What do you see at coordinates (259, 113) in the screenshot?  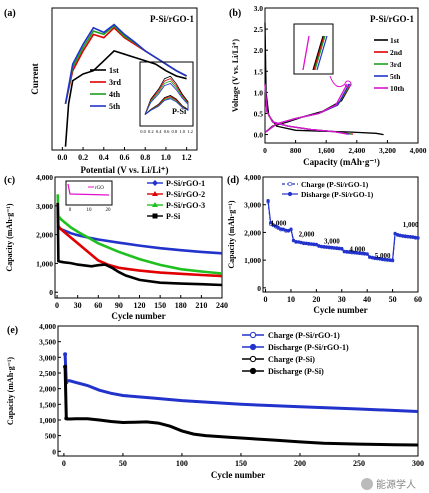 I see `y-tick-label: 0.5` at bounding box center [259, 113].